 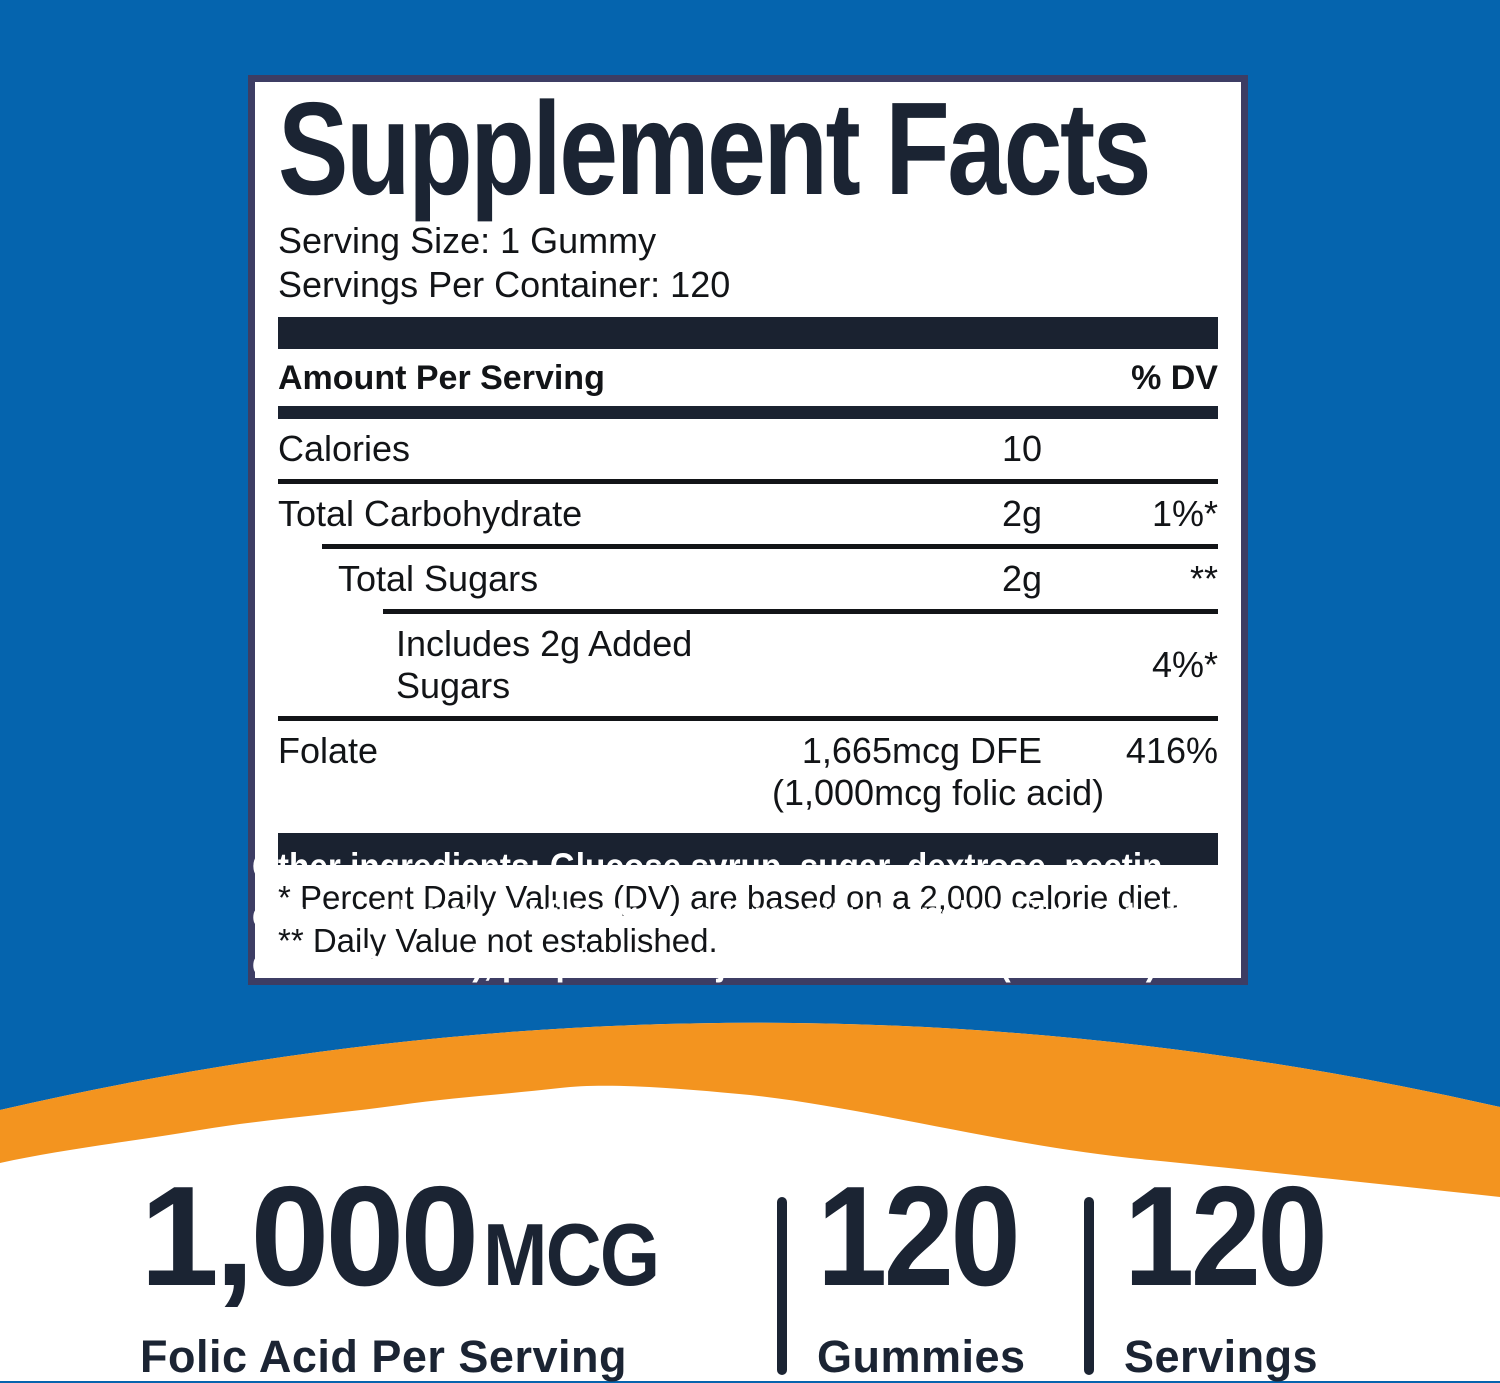 What do you see at coordinates (328, 750) in the screenshot?
I see `nutrient-name: Folate` at bounding box center [328, 750].